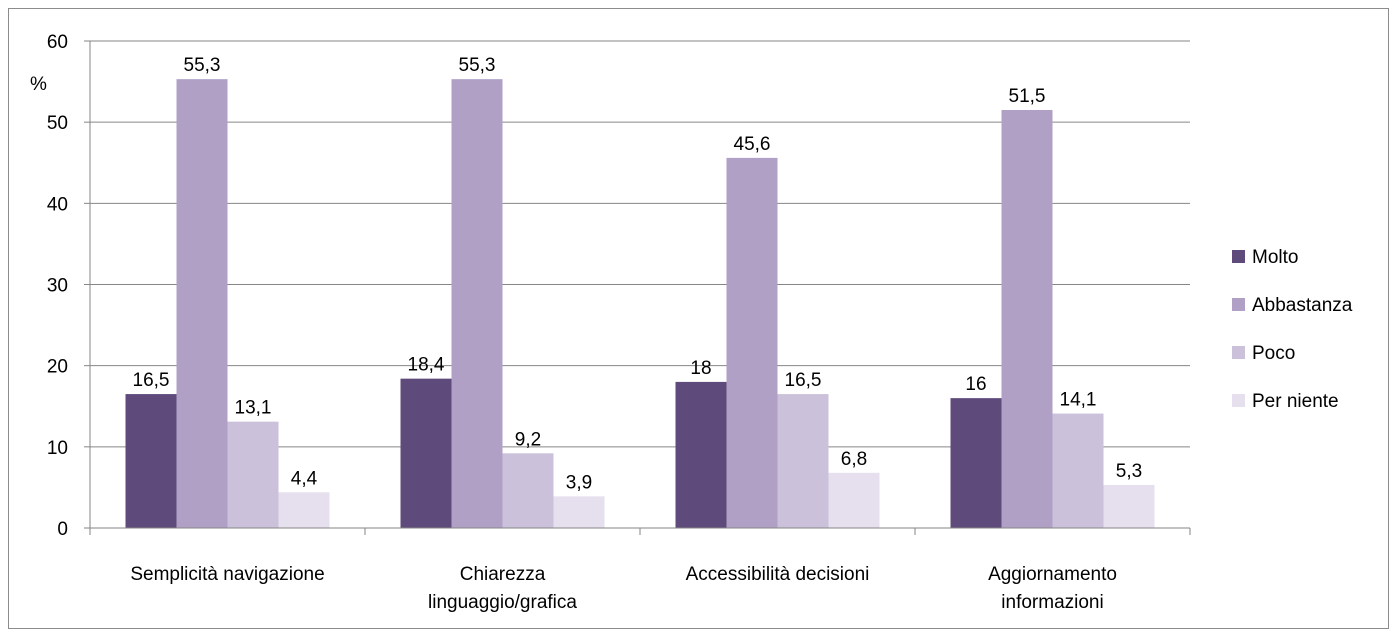  Describe the element at coordinates (304, 478) in the screenshot. I see `data-label: 4,4` at that location.